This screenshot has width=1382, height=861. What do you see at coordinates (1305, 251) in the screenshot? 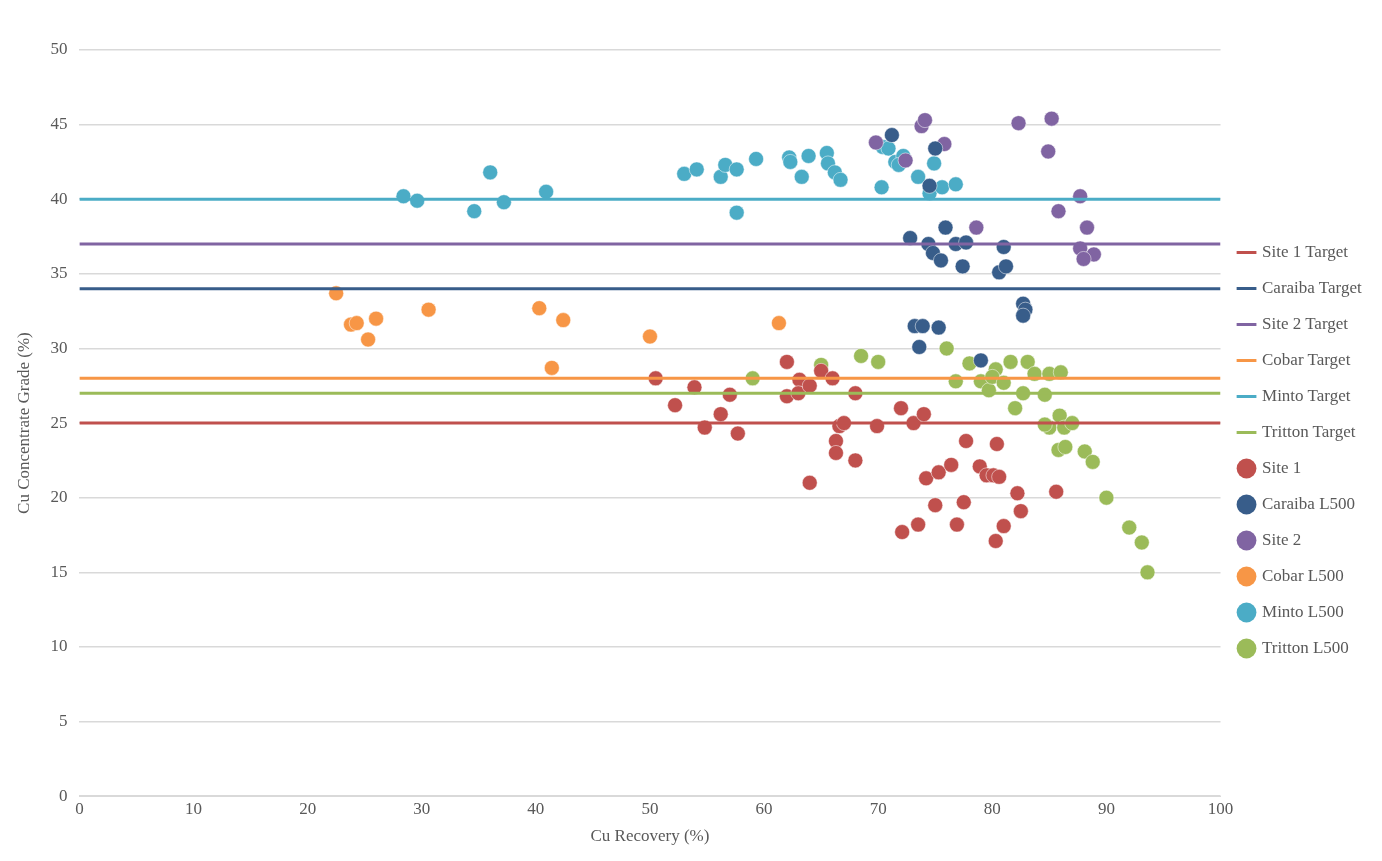
I see `legend-label: Site 1 Target` at bounding box center [1305, 251].